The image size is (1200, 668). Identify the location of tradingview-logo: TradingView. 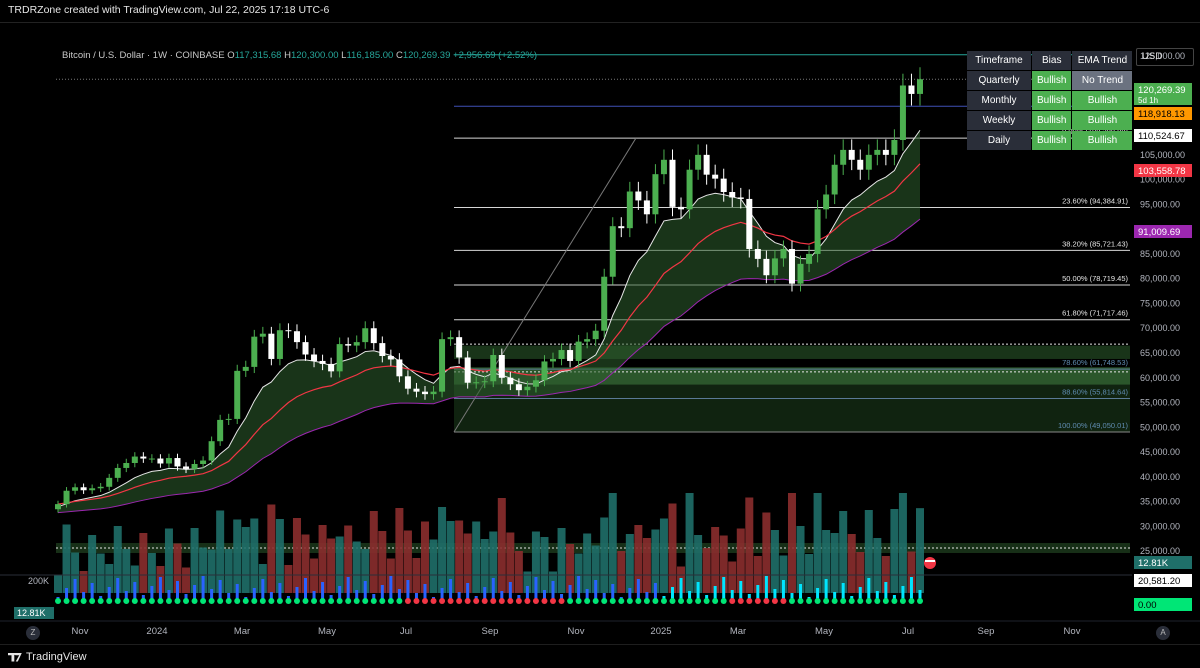
(47, 657).